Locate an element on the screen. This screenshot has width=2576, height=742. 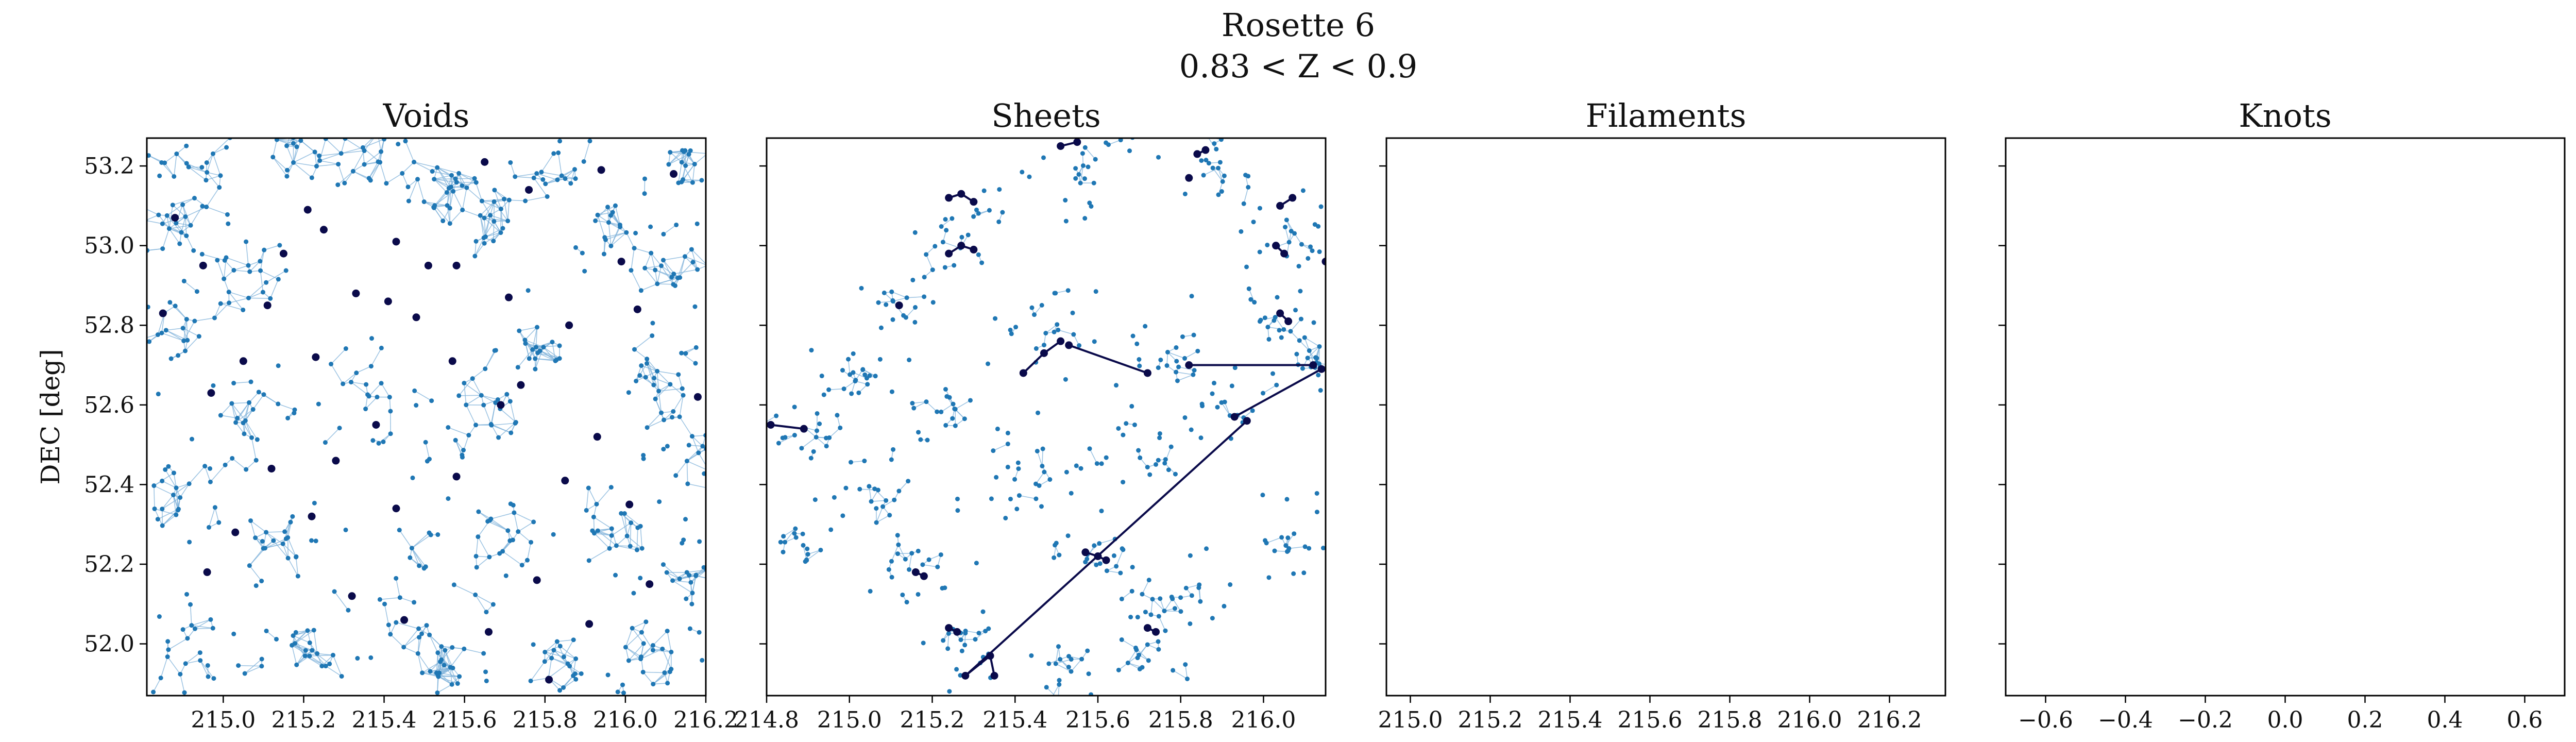
x-tick-label: 216.2 is located at coordinates (1889, 720).